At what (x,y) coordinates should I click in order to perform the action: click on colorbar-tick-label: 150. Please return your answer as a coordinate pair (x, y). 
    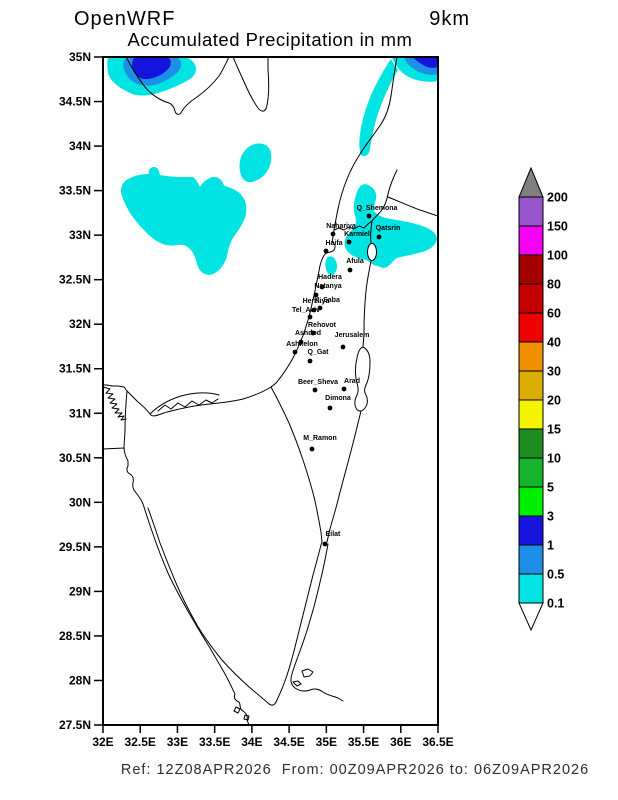
    Looking at the image, I should click on (557, 227).